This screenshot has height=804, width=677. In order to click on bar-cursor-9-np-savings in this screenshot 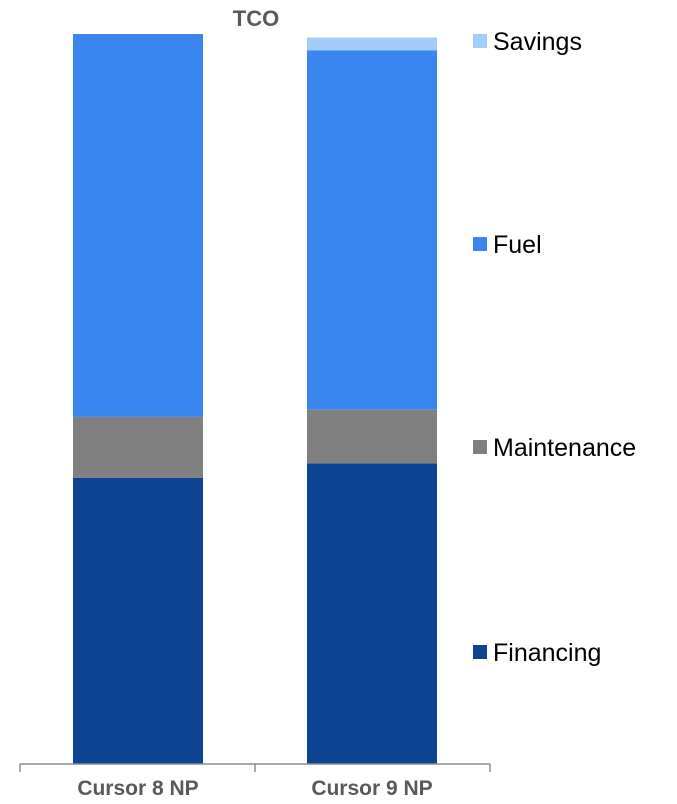, I will do `click(372, 44)`.